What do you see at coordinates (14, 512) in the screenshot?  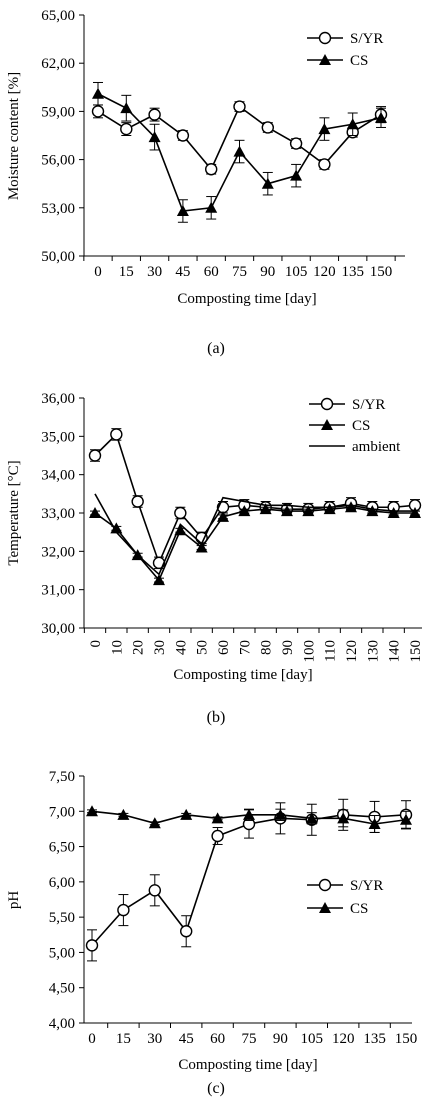 I see `temperature-y-label: Temperature [°C]` at bounding box center [14, 512].